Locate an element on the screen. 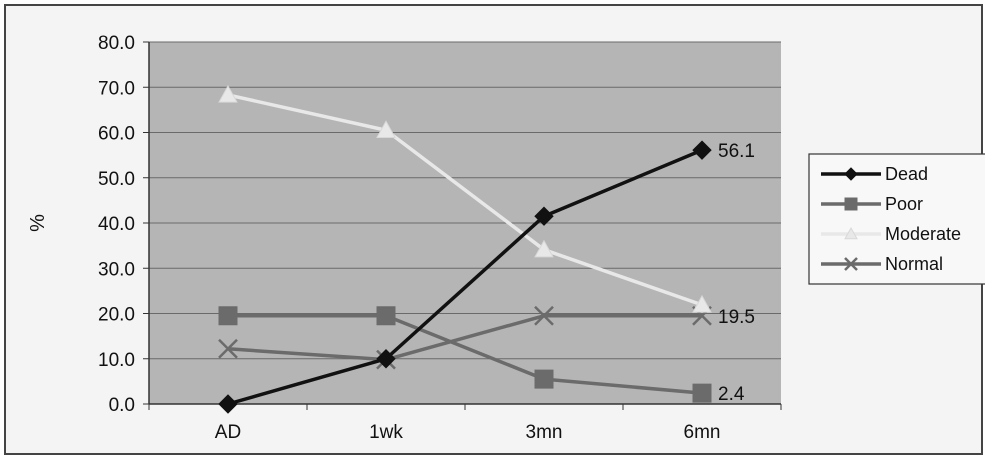  y-tick-label: 10.0 is located at coordinates (116, 360).